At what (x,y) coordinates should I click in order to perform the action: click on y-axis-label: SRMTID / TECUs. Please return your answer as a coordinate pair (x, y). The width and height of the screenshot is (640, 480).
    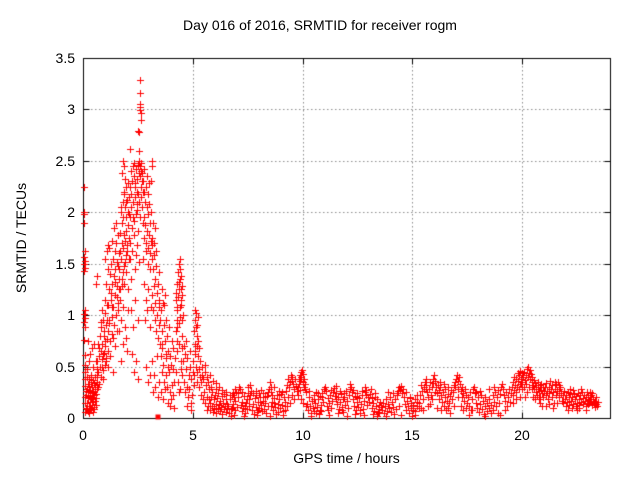
    Looking at the image, I should click on (21, 238).